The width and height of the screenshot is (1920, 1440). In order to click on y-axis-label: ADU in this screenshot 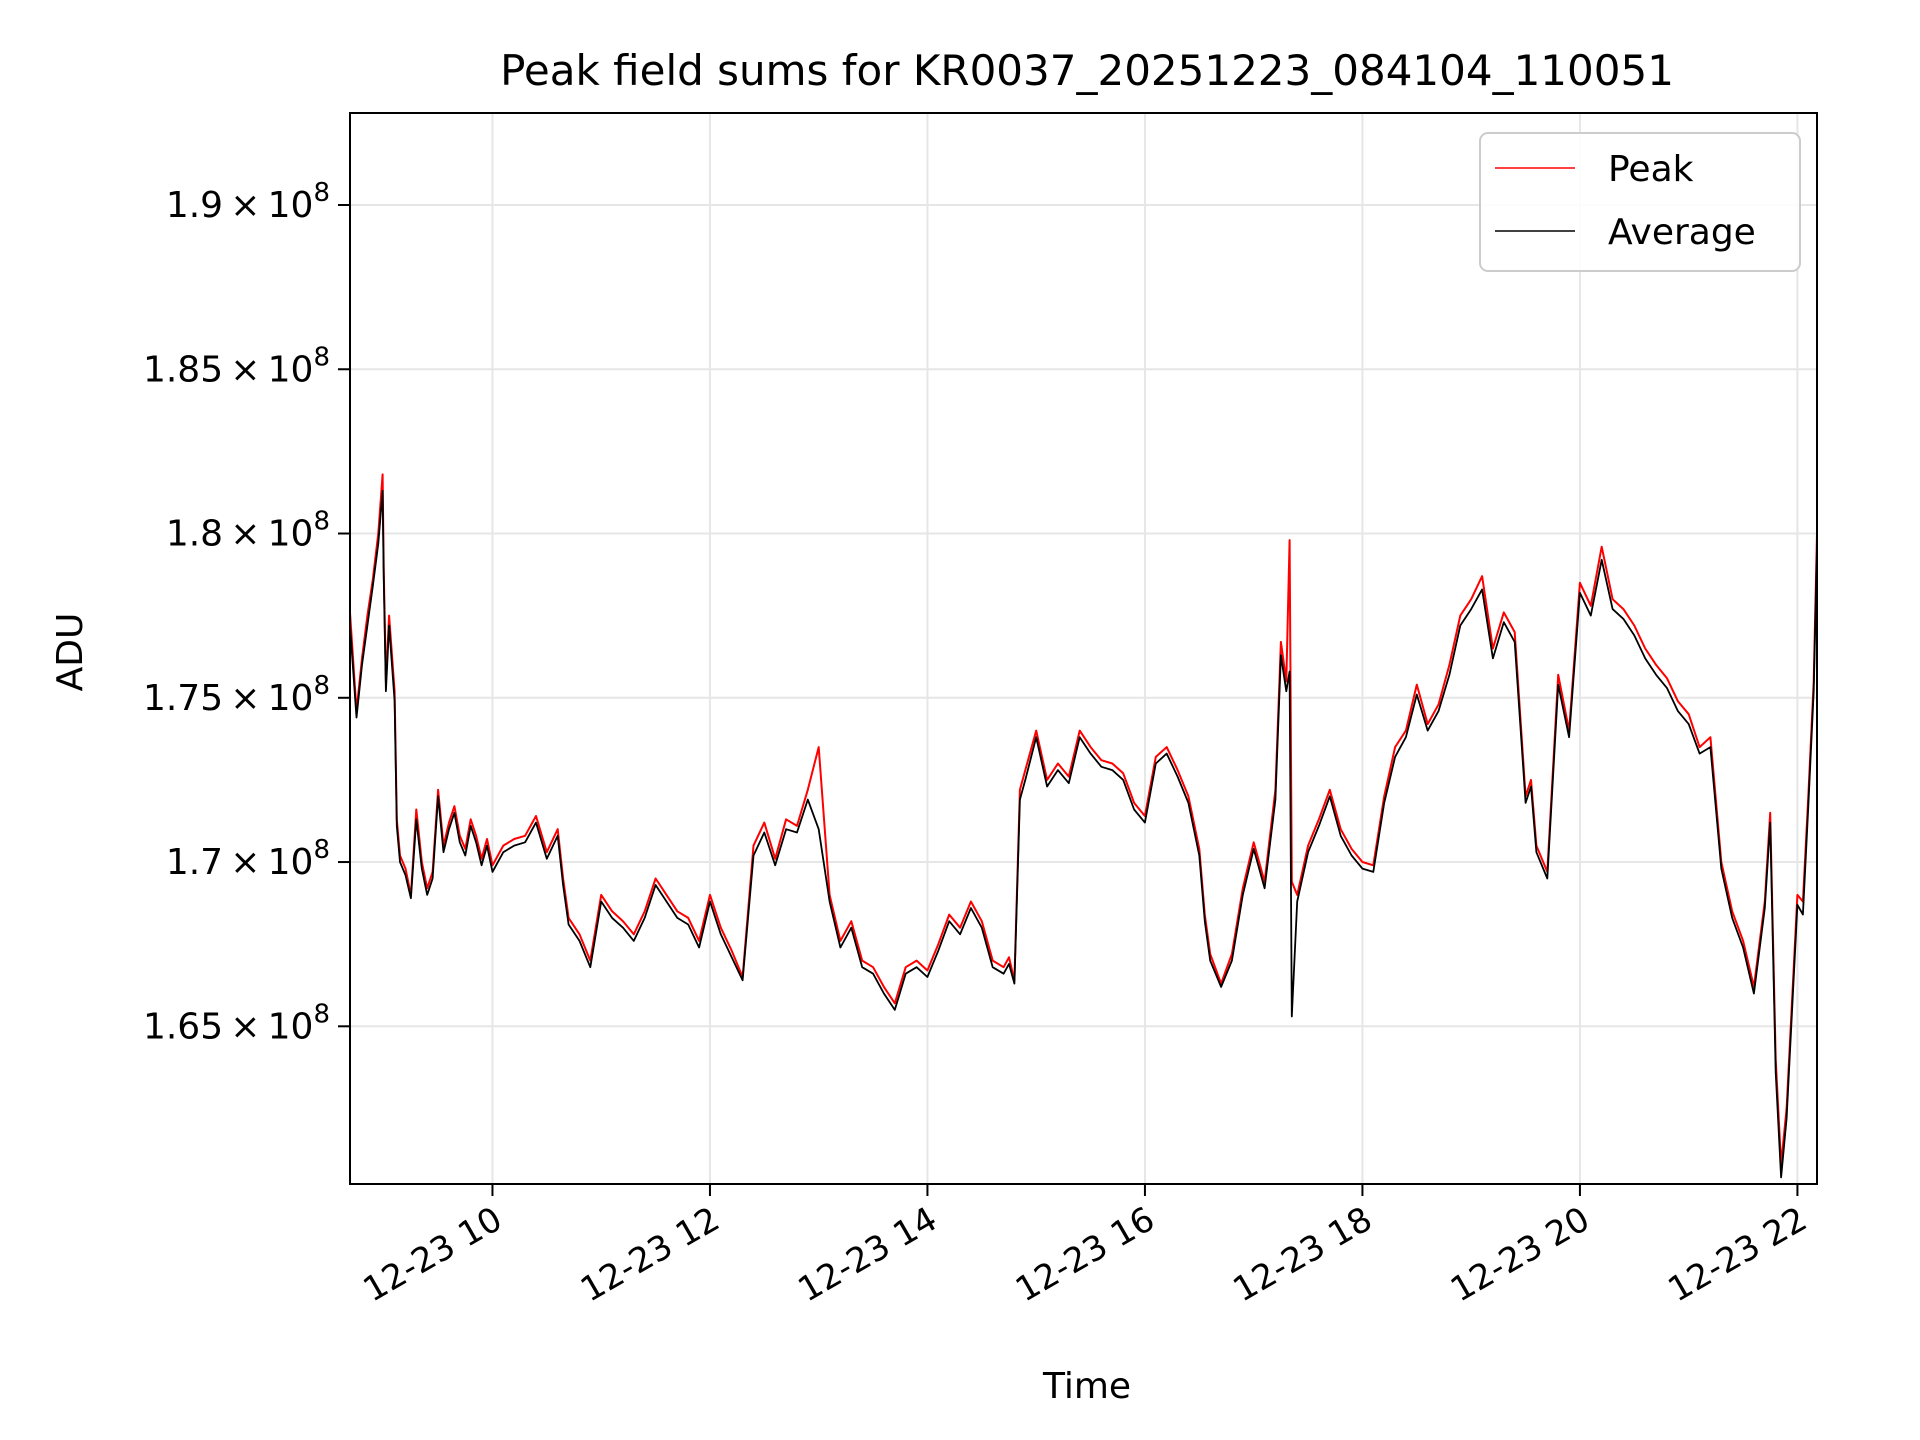, I will do `click(70, 652)`.